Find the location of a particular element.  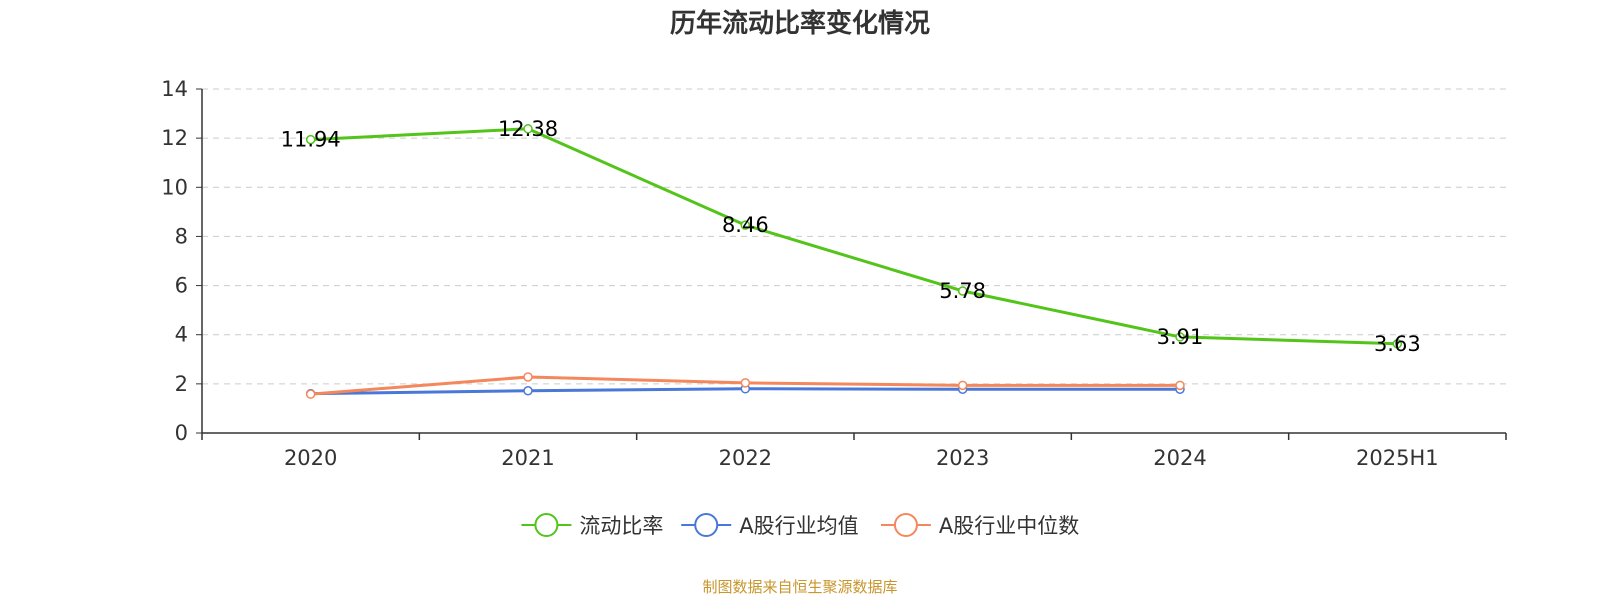

legend-label: 流动比率 is located at coordinates (621, 526).